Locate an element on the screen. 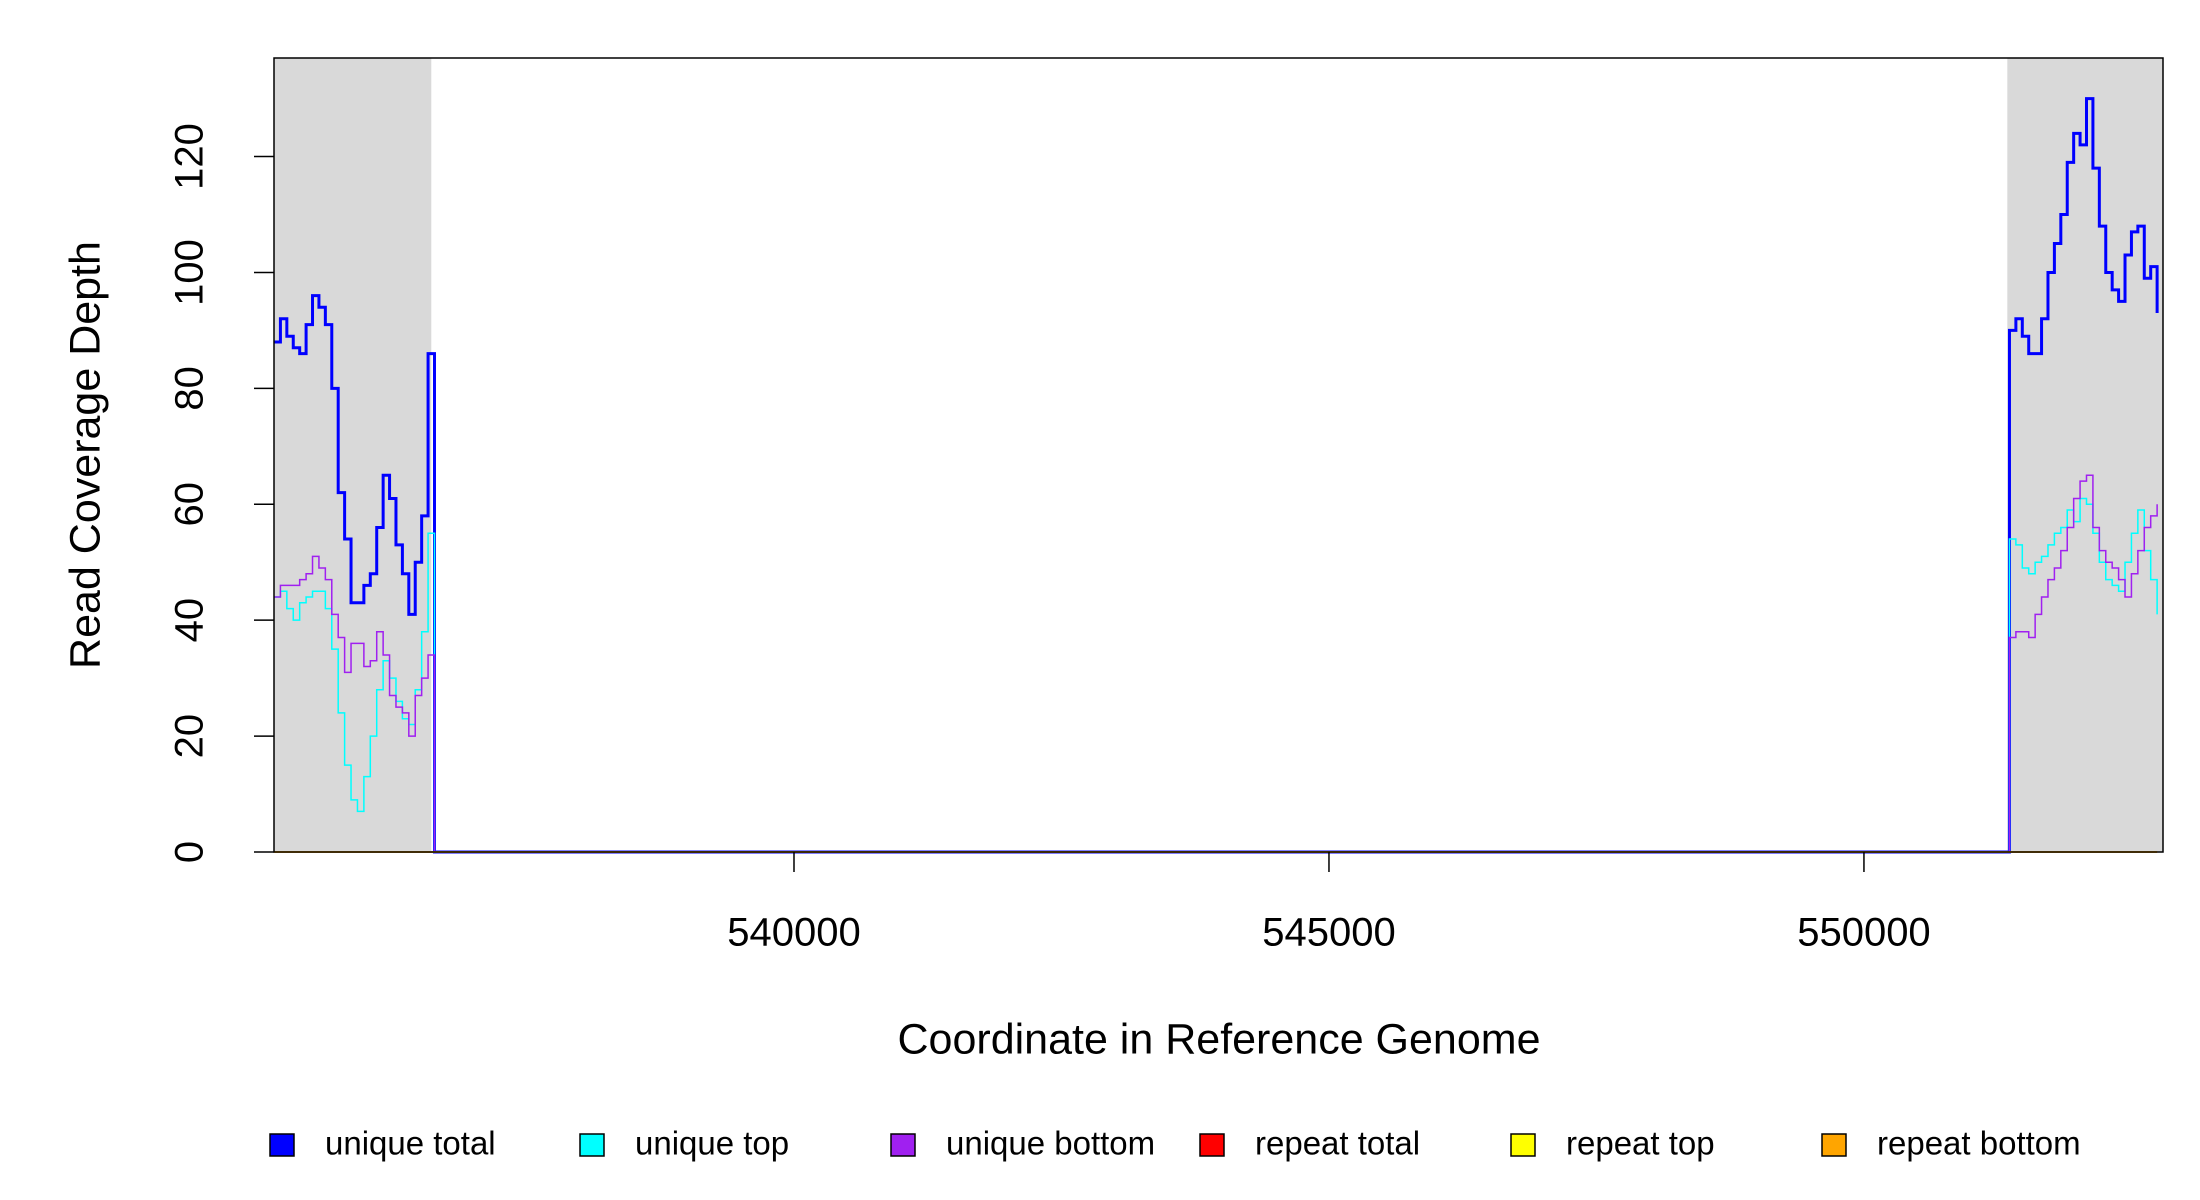  y-axis-title: Read Coverage Depth is located at coordinates (85, 455).